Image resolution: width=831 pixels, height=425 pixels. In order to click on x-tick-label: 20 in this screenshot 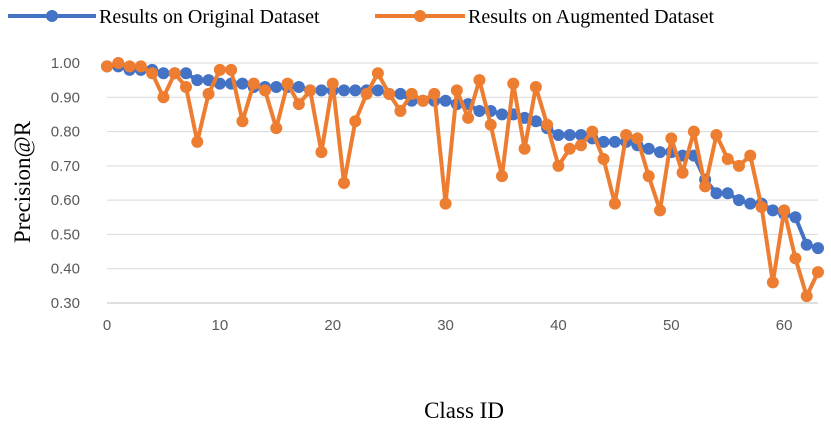, I will do `click(332, 325)`.